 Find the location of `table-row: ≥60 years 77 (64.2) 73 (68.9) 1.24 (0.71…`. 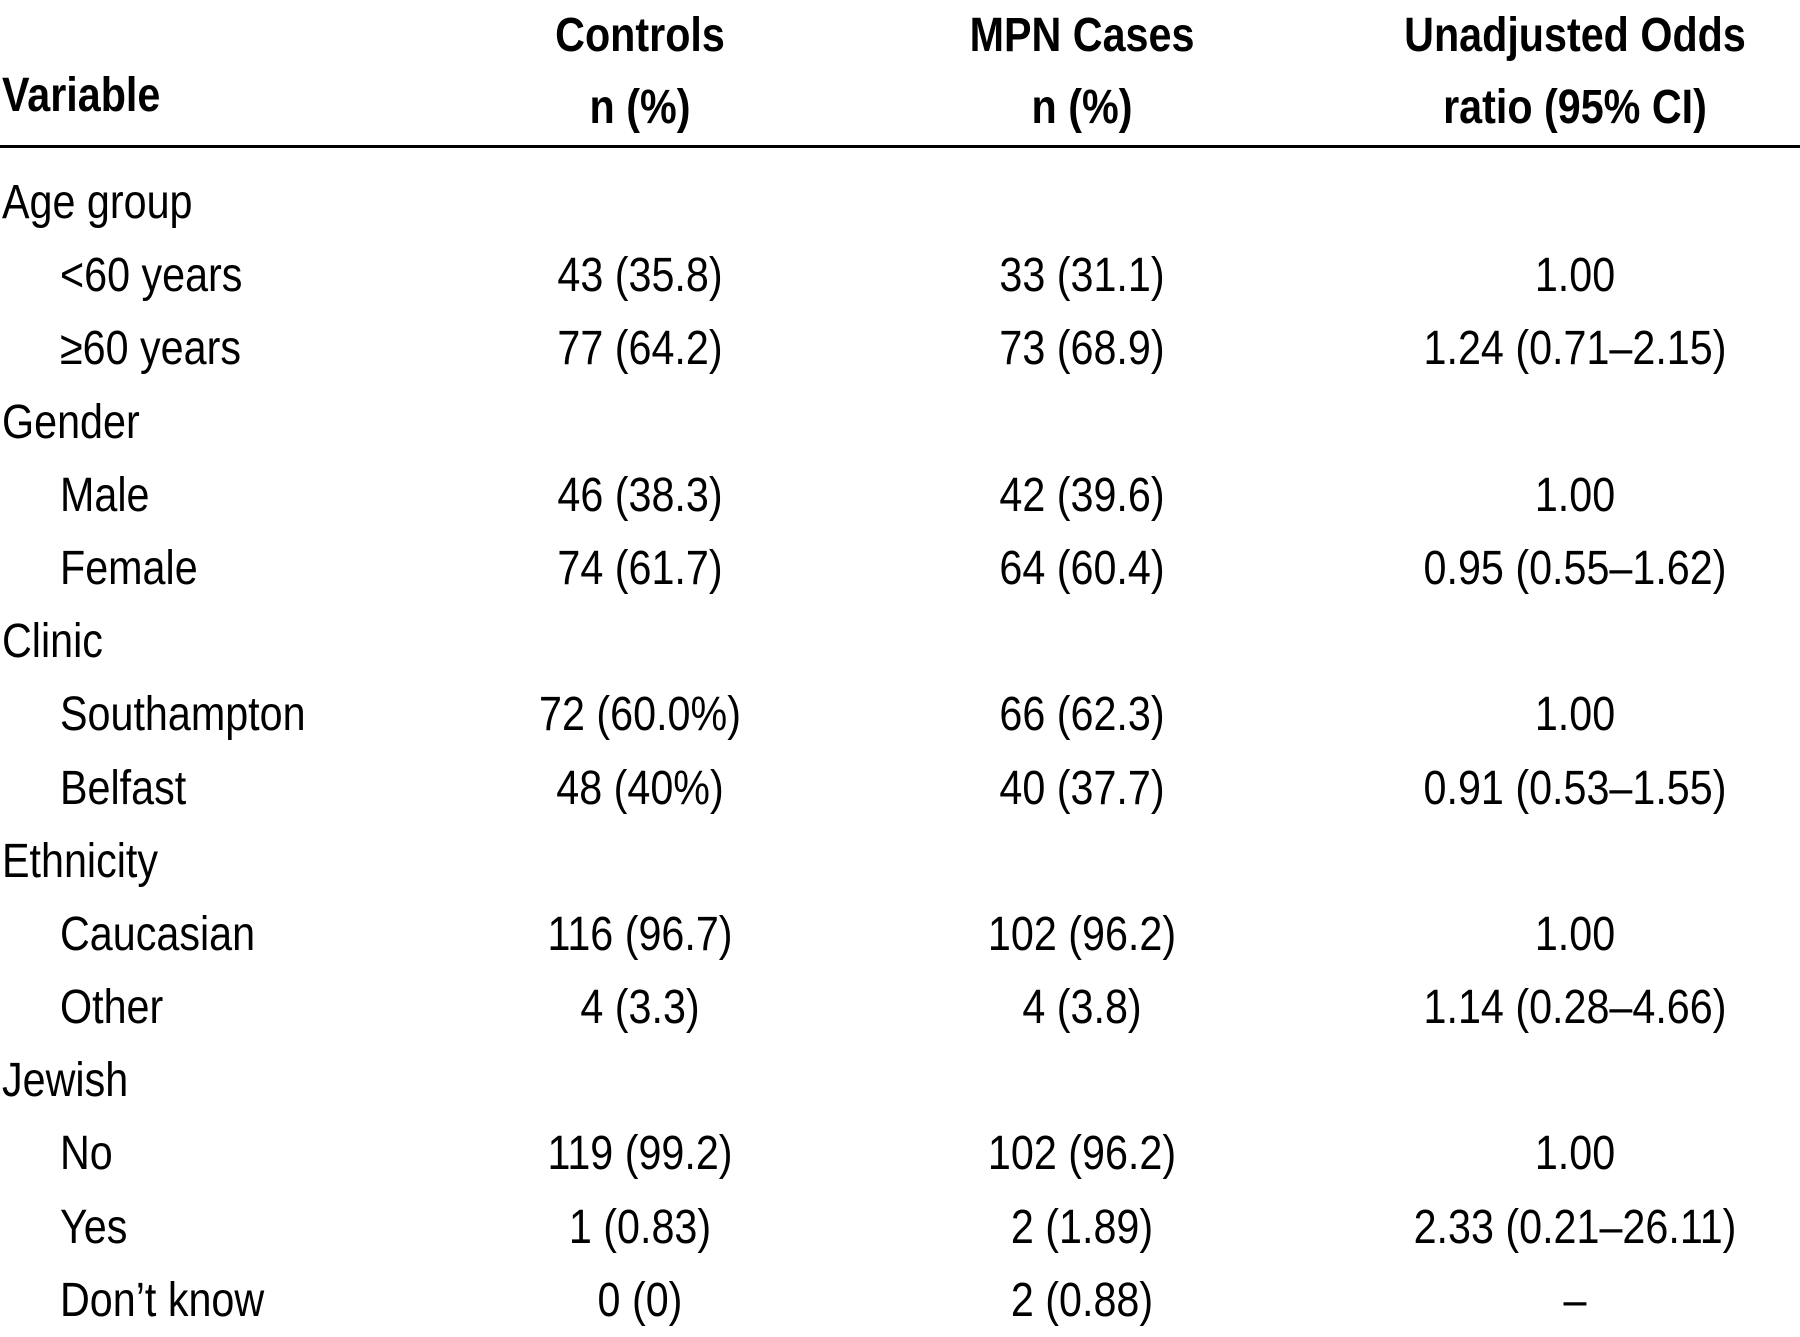

table-row: ≥60 years 77 (64.2) 73 (68.9) 1.24 (0.71… is located at coordinates (900, 348).